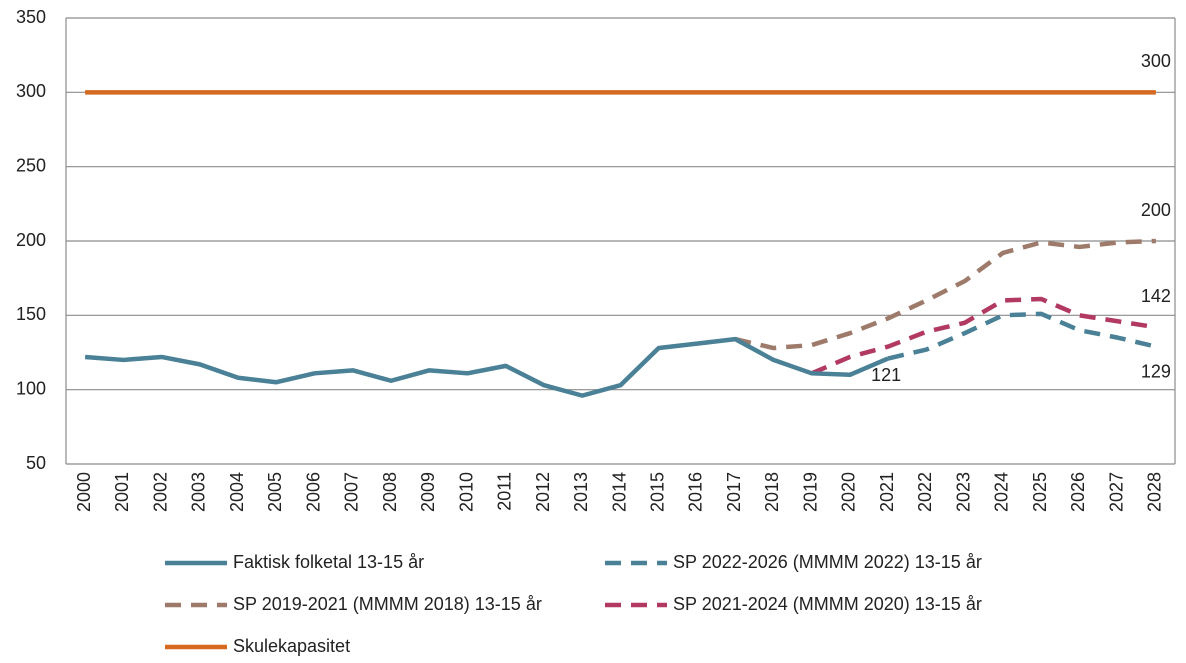 The image size is (1186, 663). Describe the element at coordinates (657, 492) in the screenshot. I see `x-tick-label: 2015` at that location.